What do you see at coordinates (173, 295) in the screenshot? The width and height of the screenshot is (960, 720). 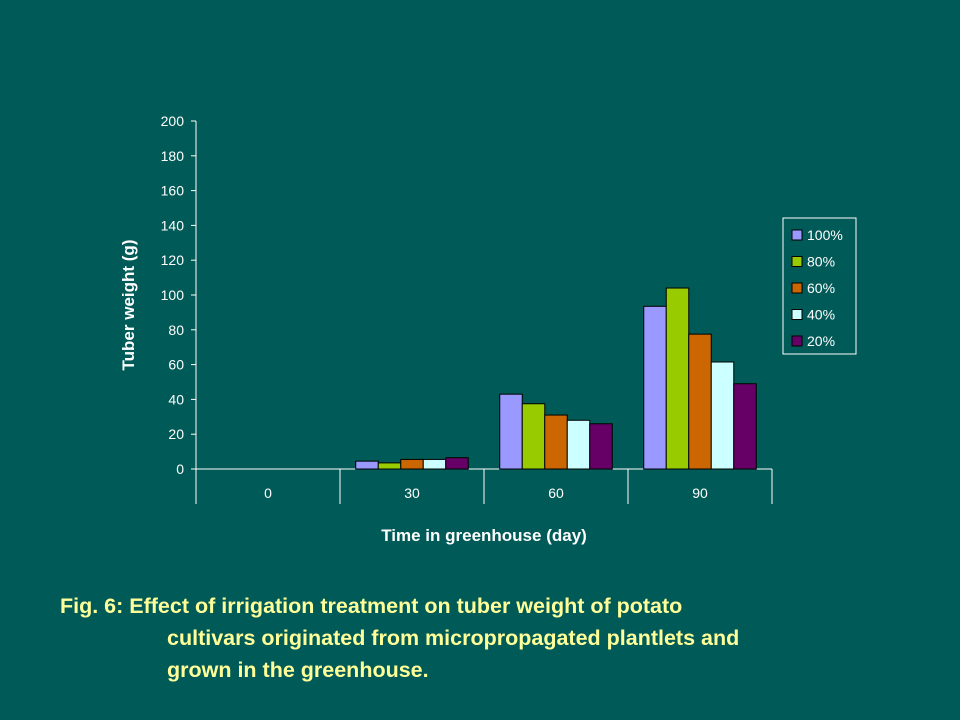 I see `y-tick-label: 100` at bounding box center [173, 295].